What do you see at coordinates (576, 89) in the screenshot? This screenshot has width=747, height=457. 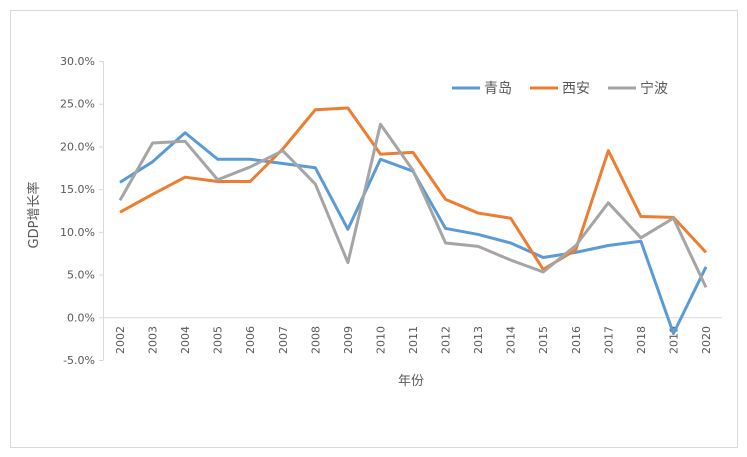 I see `legend-label: 西安` at bounding box center [576, 89].